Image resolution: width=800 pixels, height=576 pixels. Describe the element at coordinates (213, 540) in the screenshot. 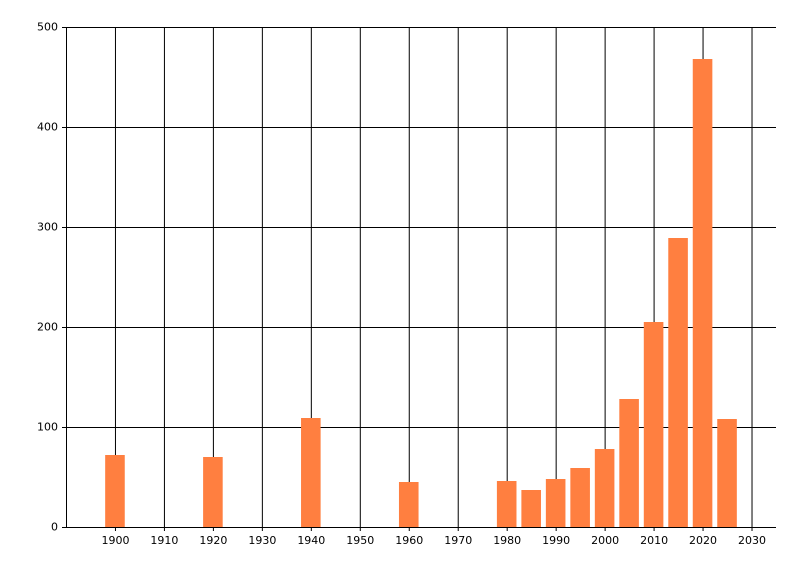

I see `x-tick-label: 1920` at that location.